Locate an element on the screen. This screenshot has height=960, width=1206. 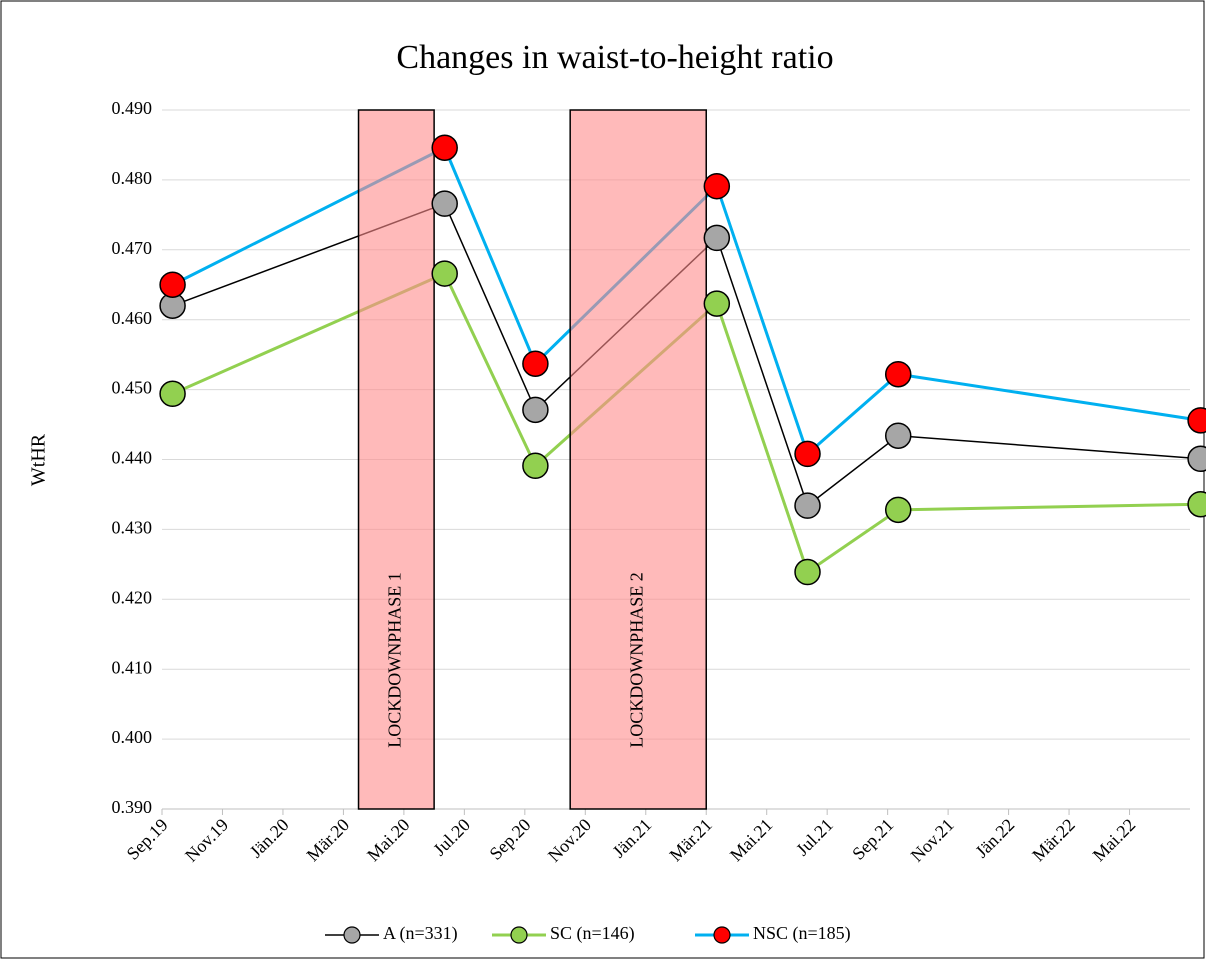
y-tick-label: 0.420 is located at coordinates (132, 597).